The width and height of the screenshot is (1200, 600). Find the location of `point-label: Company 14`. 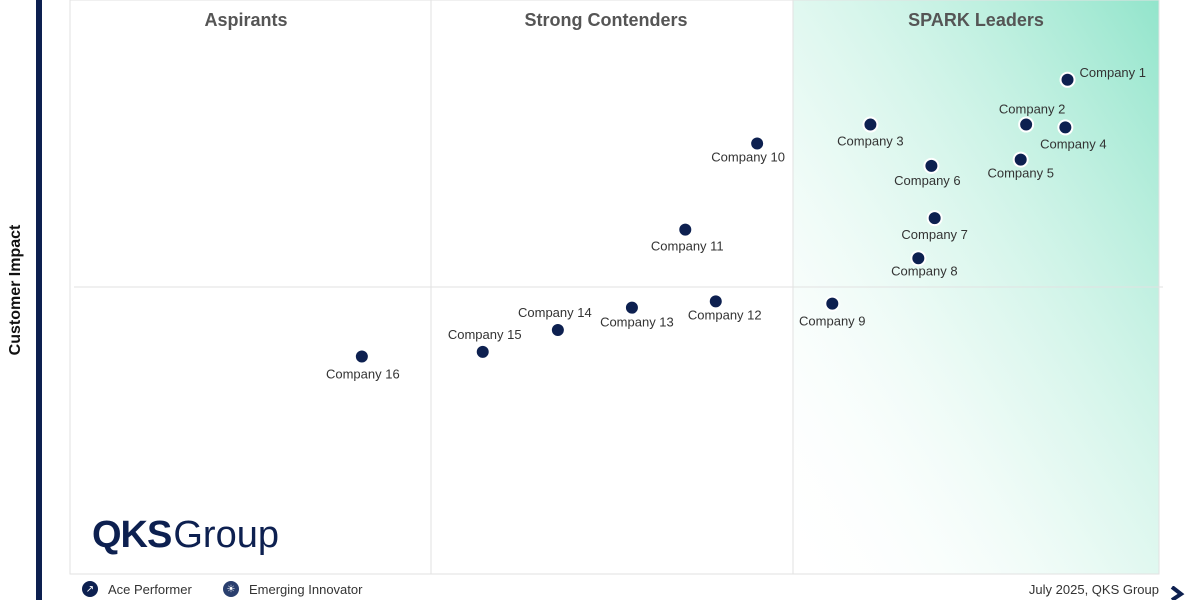

point-label: Company 14 is located at coordinates (555, 312).